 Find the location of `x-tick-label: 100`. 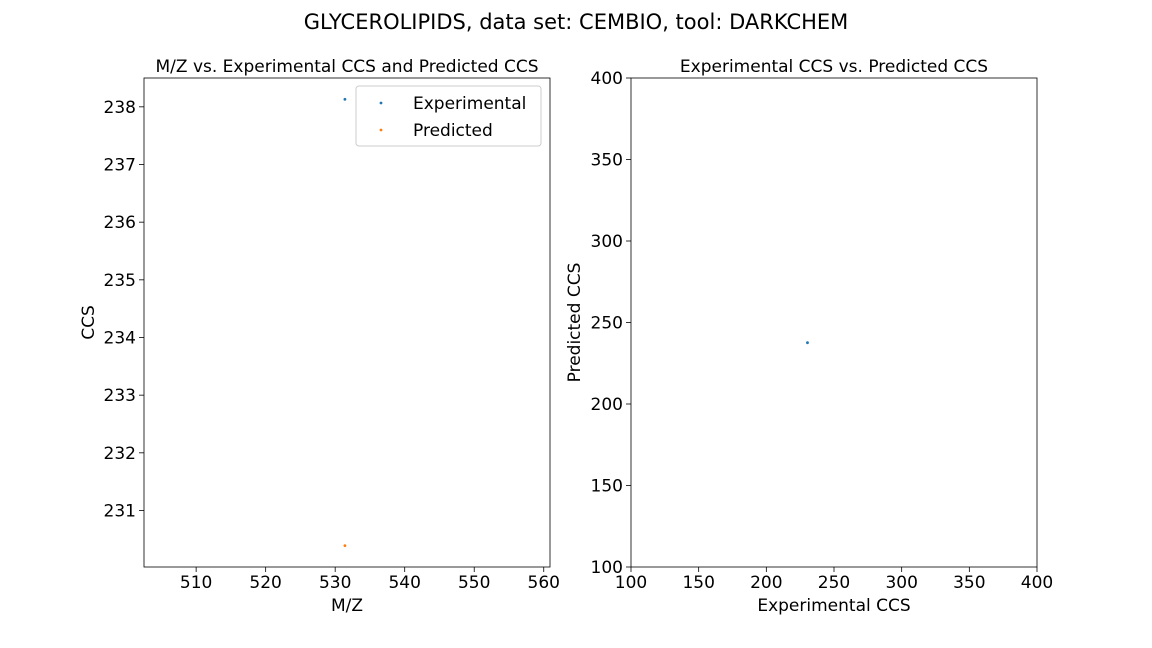

x-tick-label: 100 is located at coordinates (631, 583).